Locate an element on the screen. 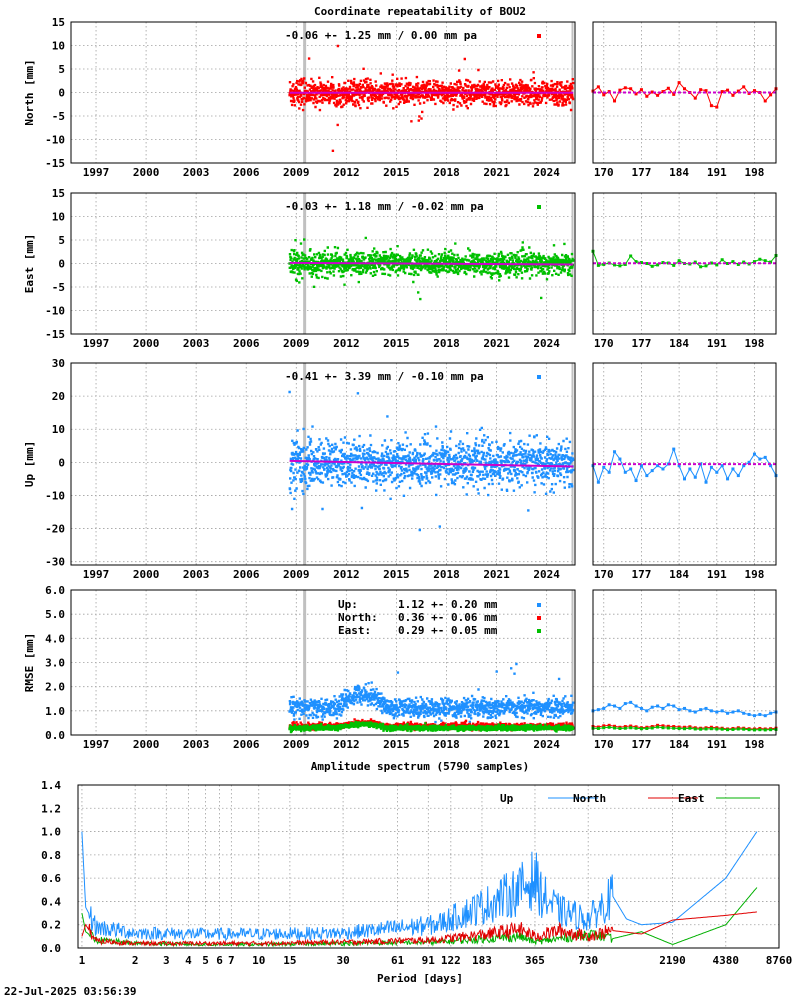 This screenshot has width=800, height=1000. spectrum-line-north is located at coordinates (419, 929).